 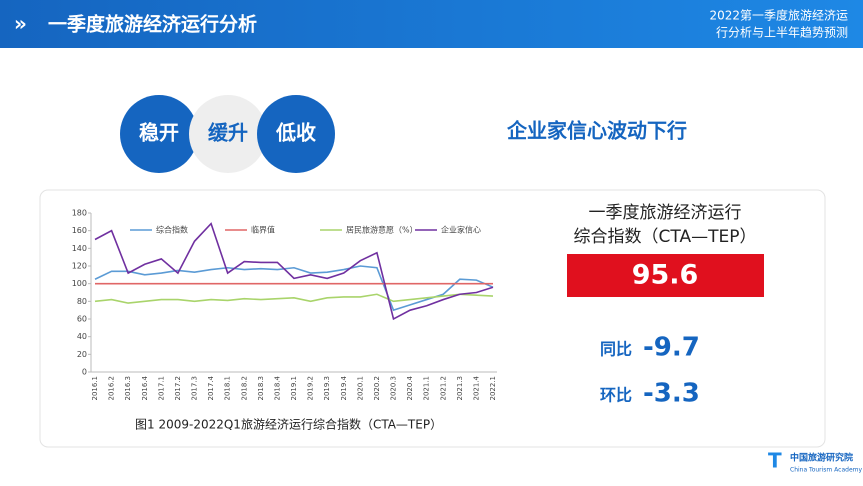 I want to click on yoy-value: -9.7, so click(x=671, y=348).